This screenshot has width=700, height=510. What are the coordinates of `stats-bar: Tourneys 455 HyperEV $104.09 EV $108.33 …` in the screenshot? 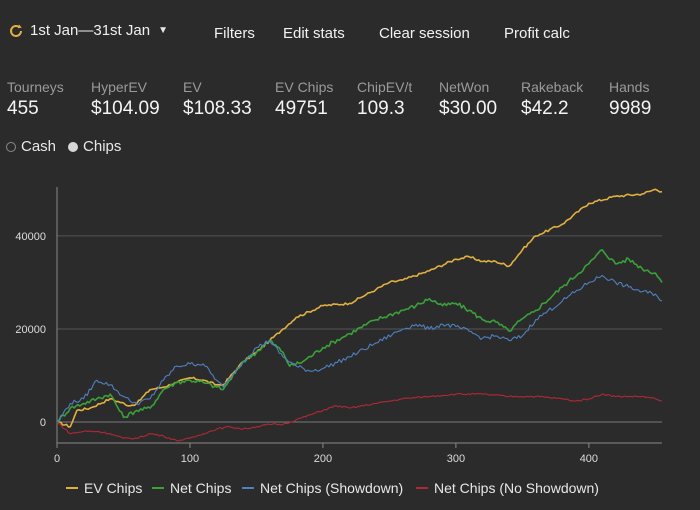 It's located at (350, 103).